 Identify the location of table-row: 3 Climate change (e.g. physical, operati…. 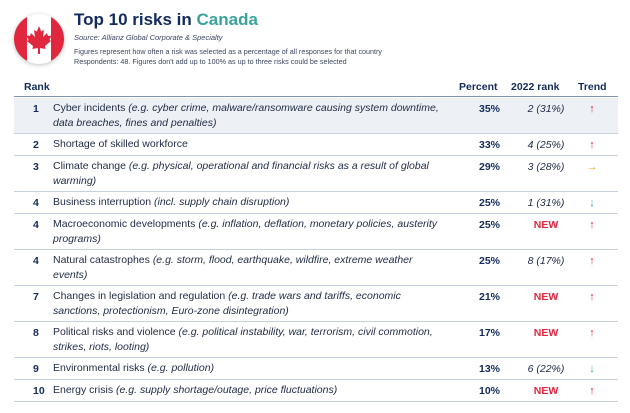
(316, 174).